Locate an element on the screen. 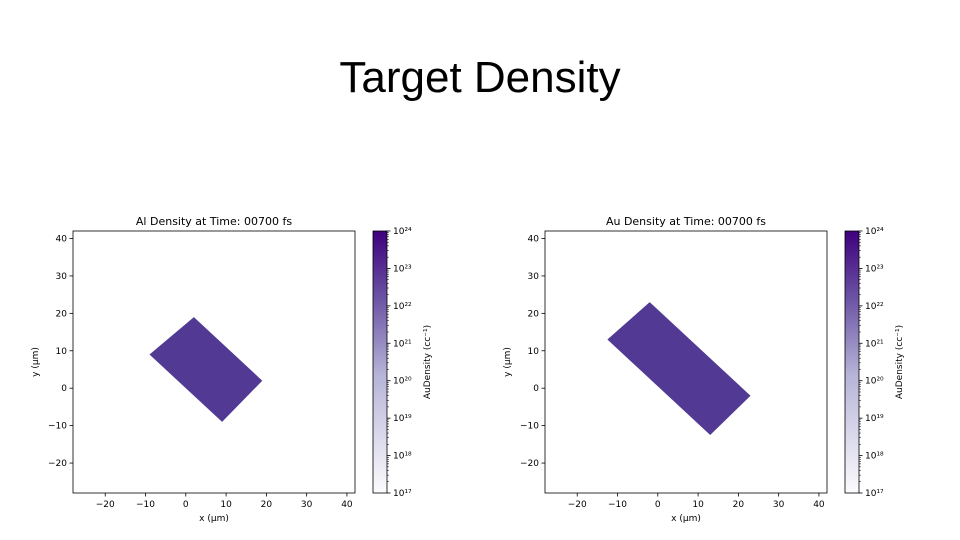 The height and width of the screenshot is (540, 960). slide-title: Target Density is located at coordinates (480, 77).